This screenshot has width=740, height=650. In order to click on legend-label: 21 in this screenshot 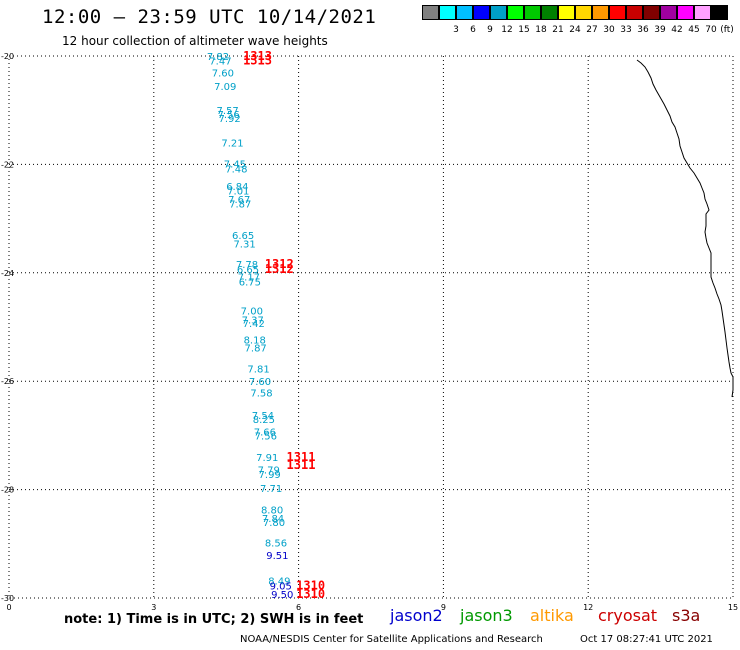, I will do `click(558, 30)`.